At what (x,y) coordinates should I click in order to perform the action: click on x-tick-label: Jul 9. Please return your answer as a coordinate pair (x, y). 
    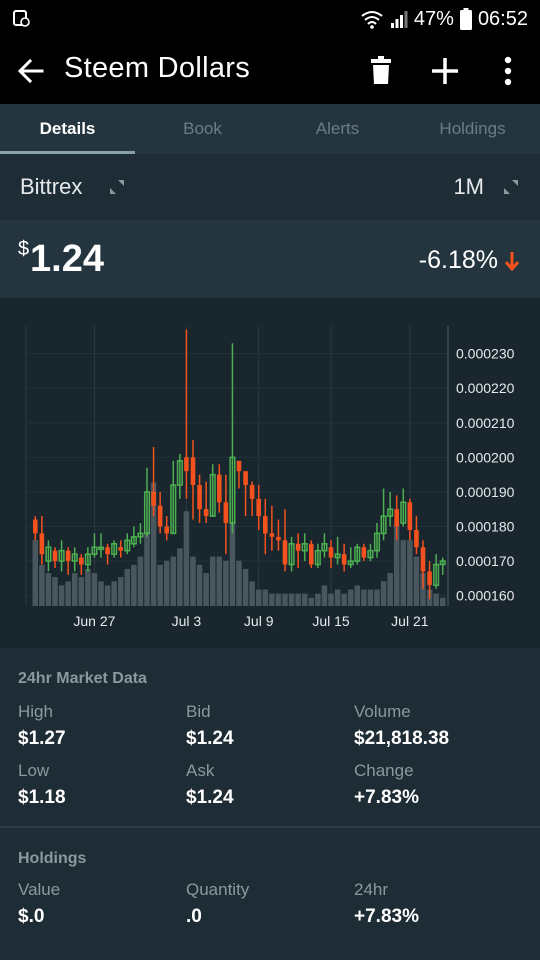
    Looking at the image, I should click on (259, 621).